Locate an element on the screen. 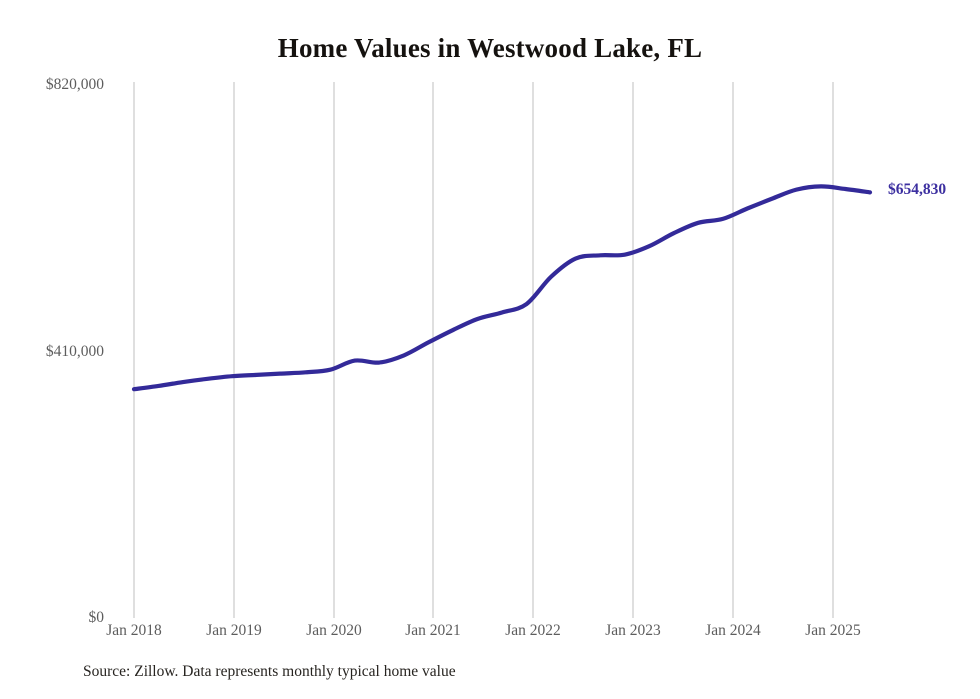 This screenshot has width=980, height=699. chart-title: Home Values in Westwood Lake, FL is located at coordinates (490, 48).